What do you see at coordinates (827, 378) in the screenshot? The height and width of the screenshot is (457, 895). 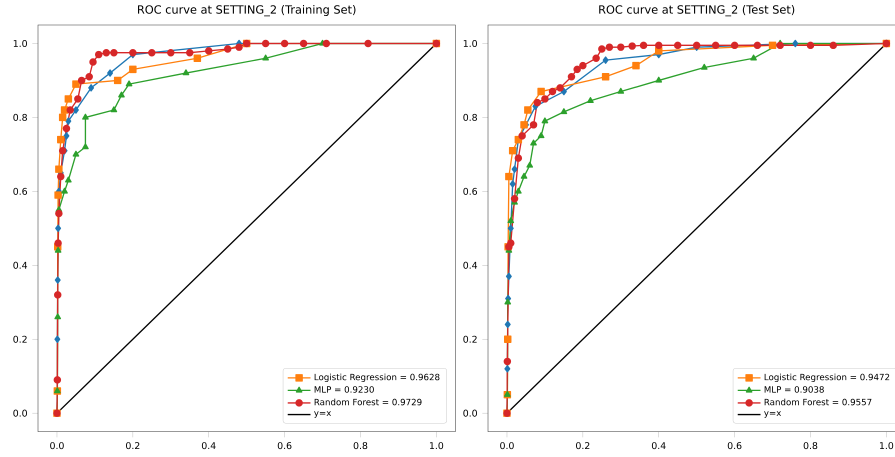 I see `legend-label: Logistic Regression = 0.9472` at bounding box center [827, 378].